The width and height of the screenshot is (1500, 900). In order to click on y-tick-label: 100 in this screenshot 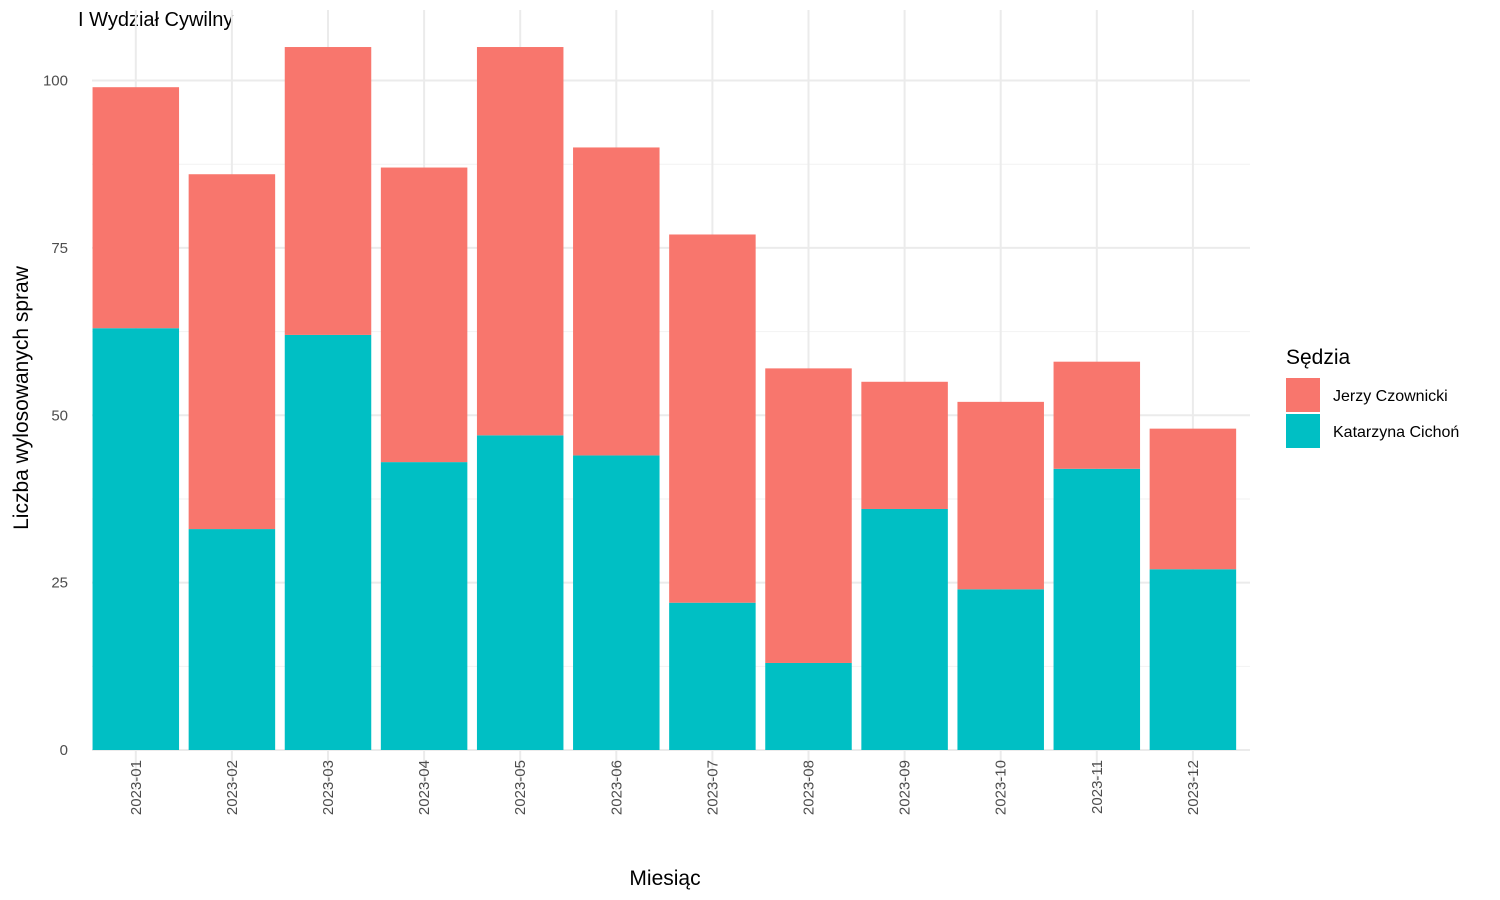, I will do `click(55, 81)`.